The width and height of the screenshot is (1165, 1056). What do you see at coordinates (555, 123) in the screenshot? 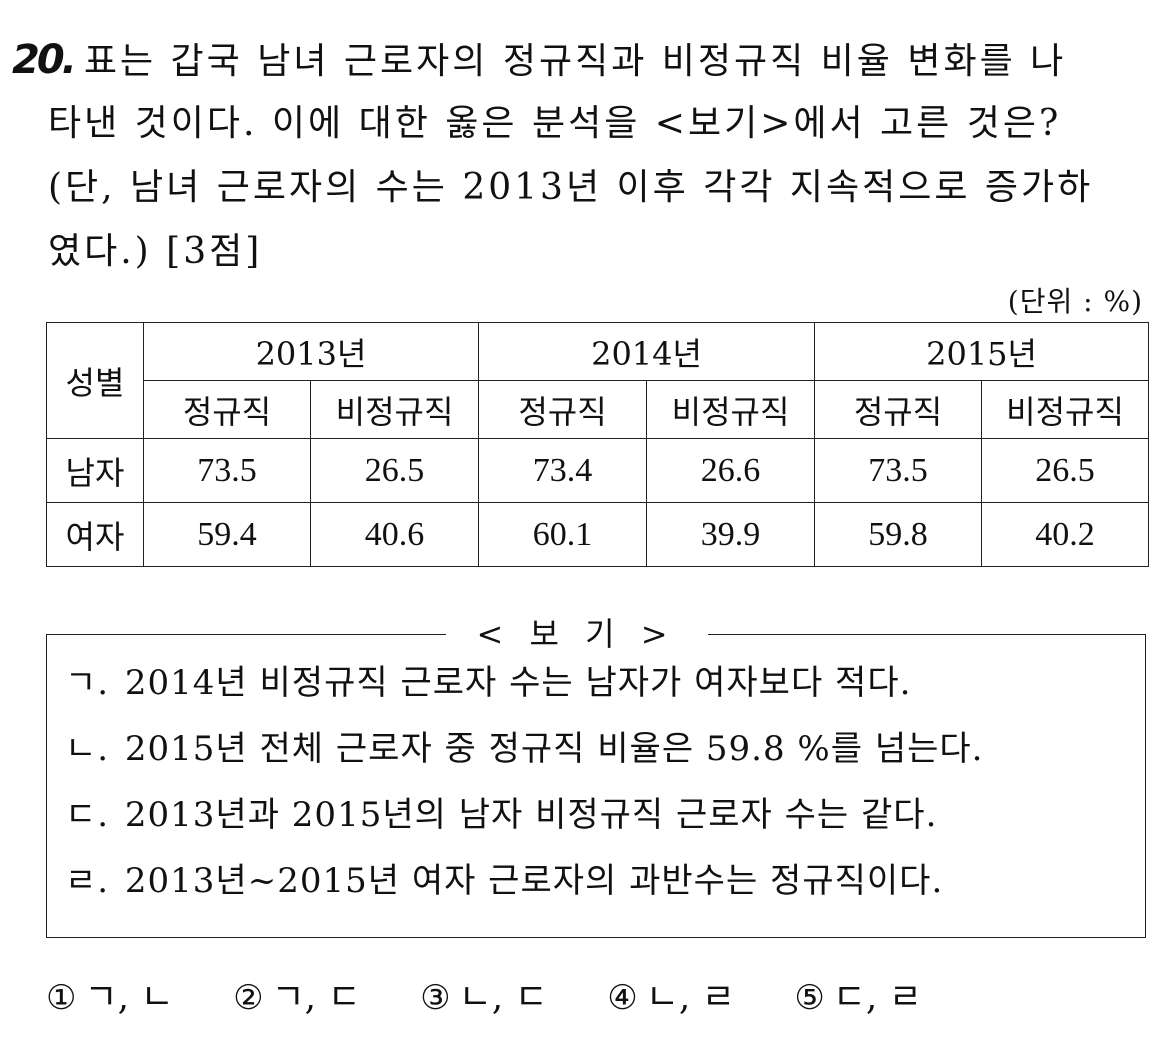
I see `question-line-2: 타낸 것이다. 이에 대한 옳은 분석을 <보기>에서 고른 것은?` at bounding box center [555, 123].